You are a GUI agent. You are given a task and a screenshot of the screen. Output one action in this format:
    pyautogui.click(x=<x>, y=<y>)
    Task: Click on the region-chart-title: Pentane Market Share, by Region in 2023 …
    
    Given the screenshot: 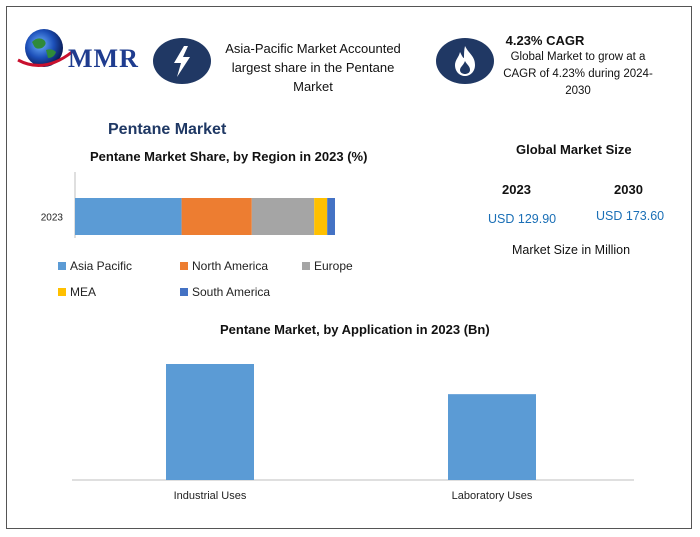 What is the action you would take?
    pyautogui.click(x=229, y=156)
    